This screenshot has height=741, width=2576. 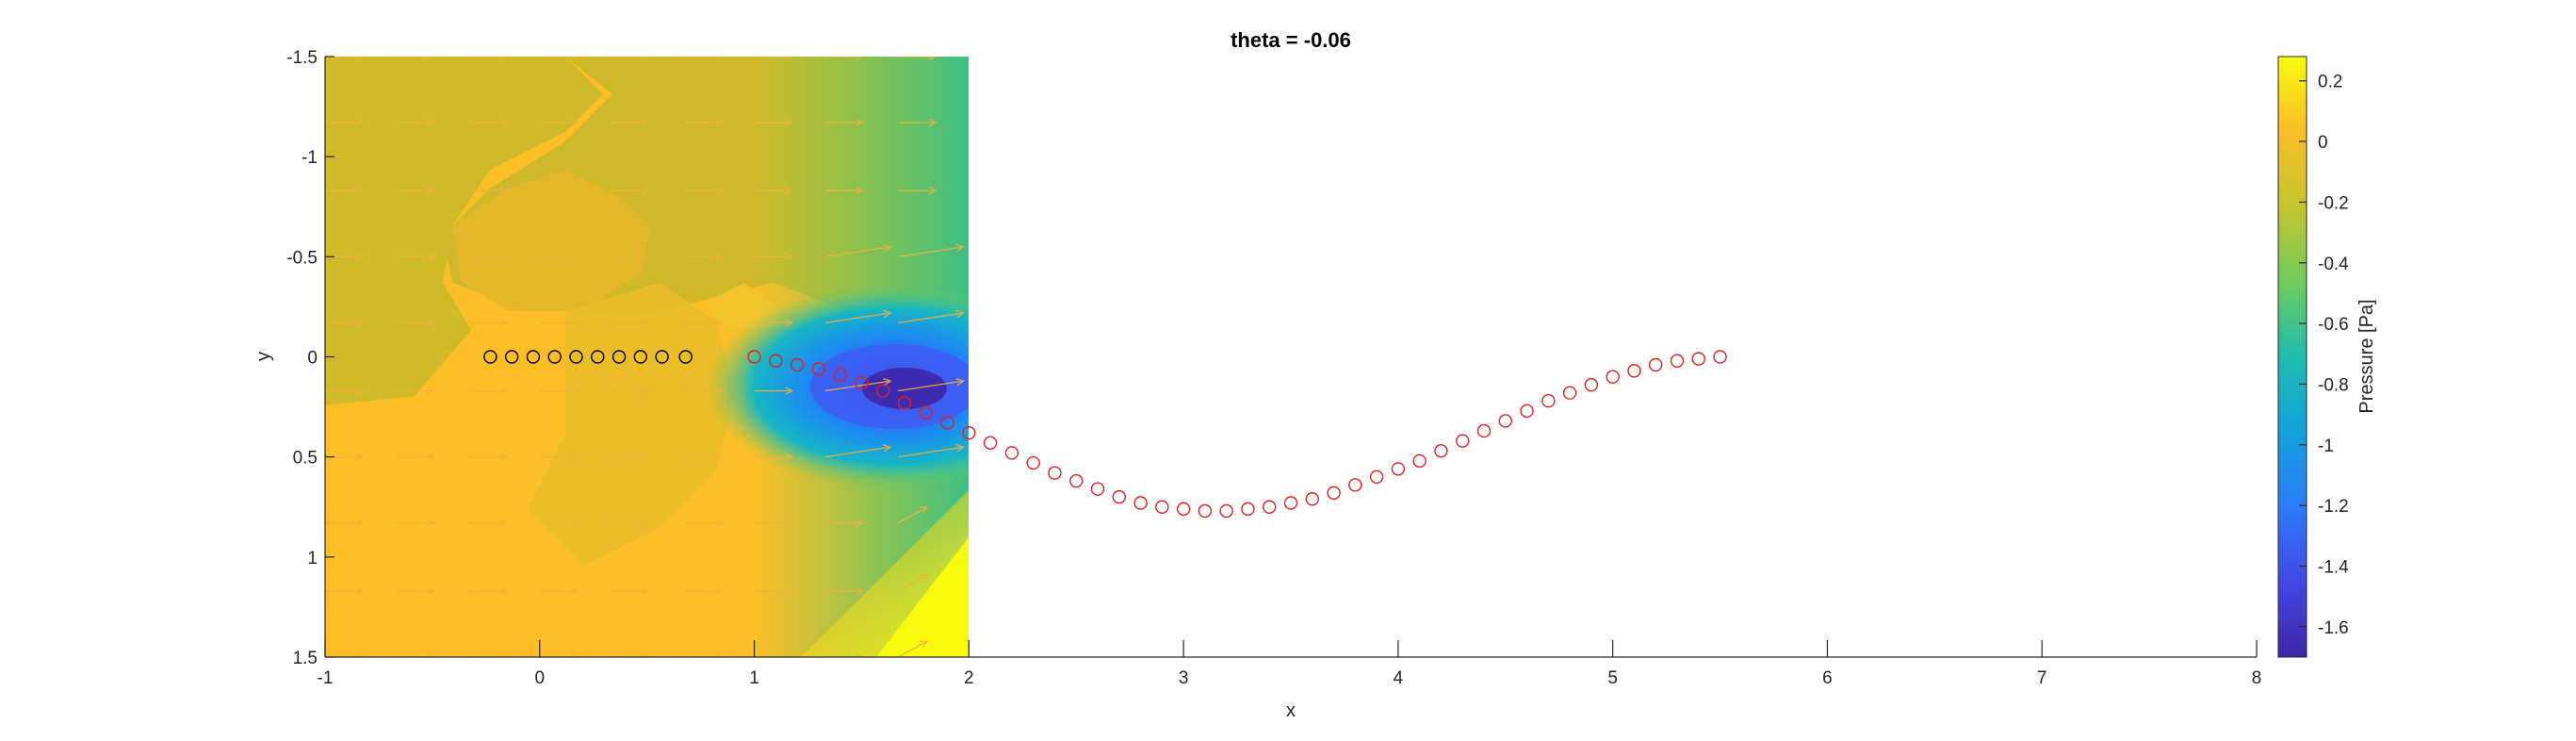 I want to click on y-tick-label: -1, so click(x=310, y=158).